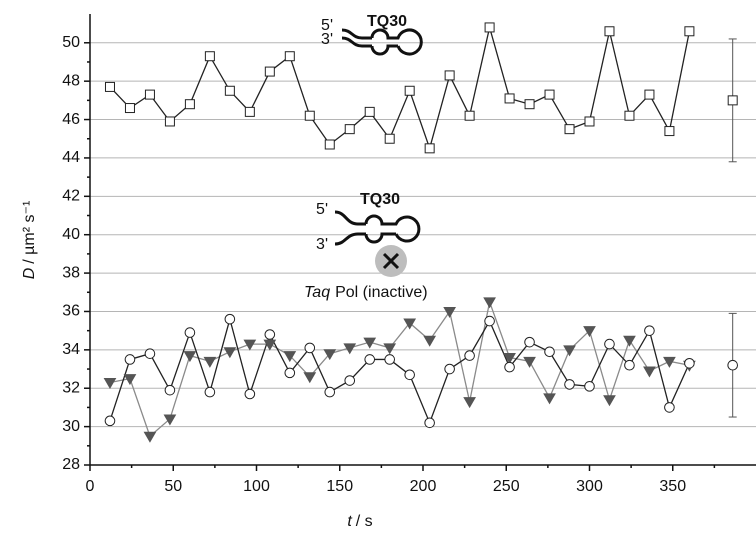 This screenshot has width=756, height=535. What do you see at coordinates (349, 521) in the screenshot?
I see `x-label-symbol: t` at bounding box center [349, 521].